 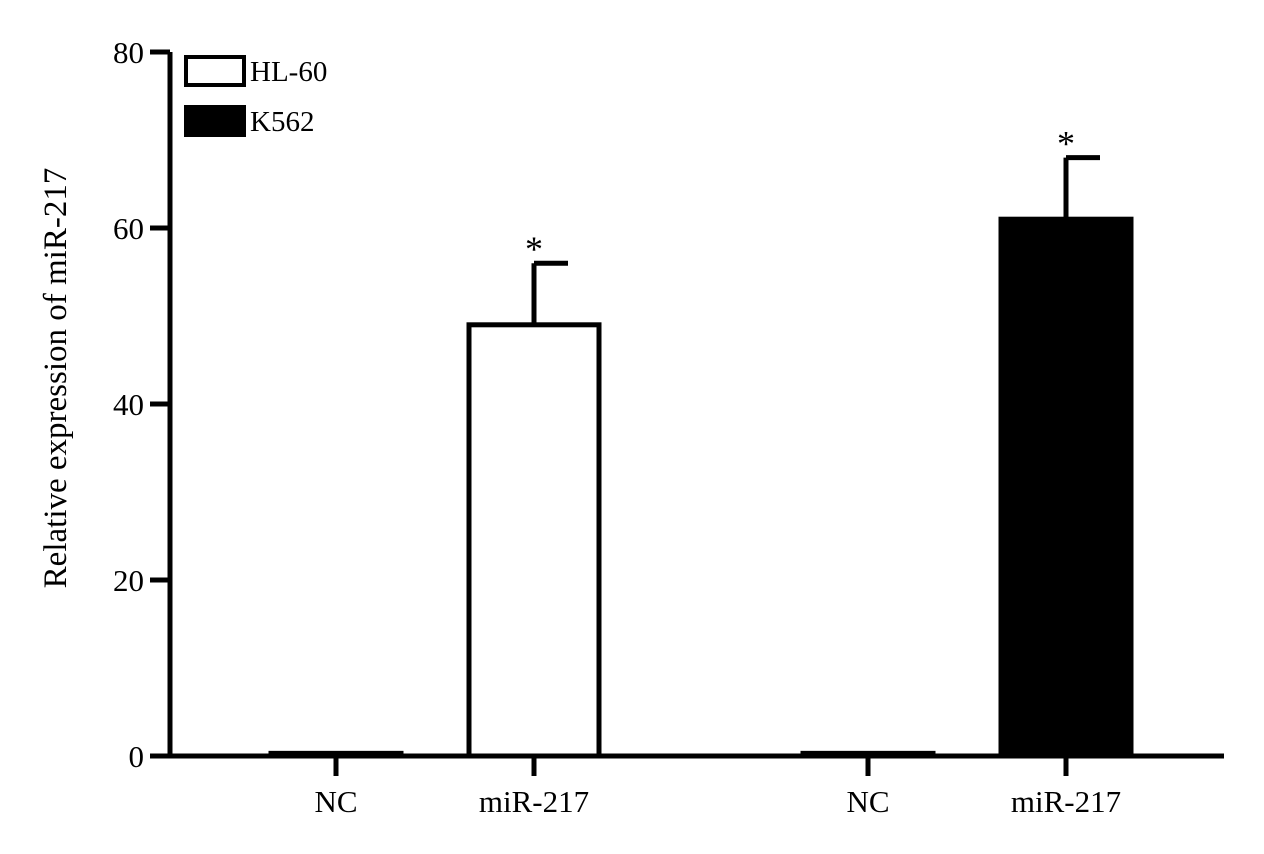 What do you see at coordinates (282, 122) in the screenshot?
I see `legend-label: K562` at bounding box center [282, 122].